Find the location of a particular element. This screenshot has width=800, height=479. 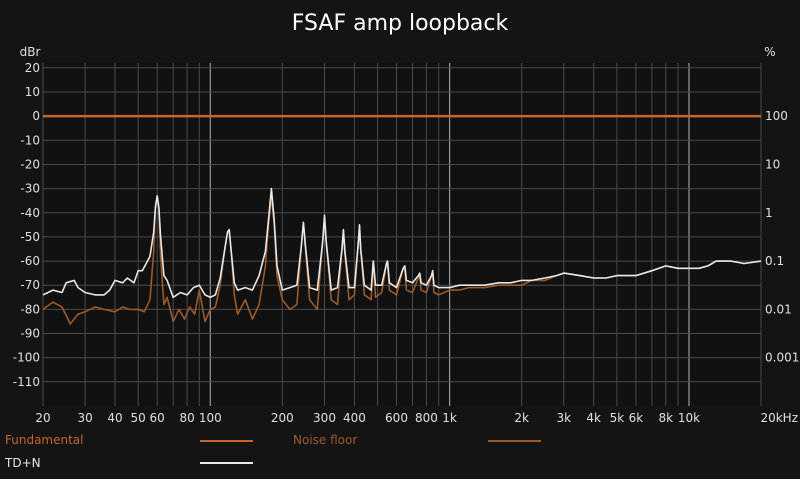

y-tick-label: -90 is located at coordinates (30, 334).